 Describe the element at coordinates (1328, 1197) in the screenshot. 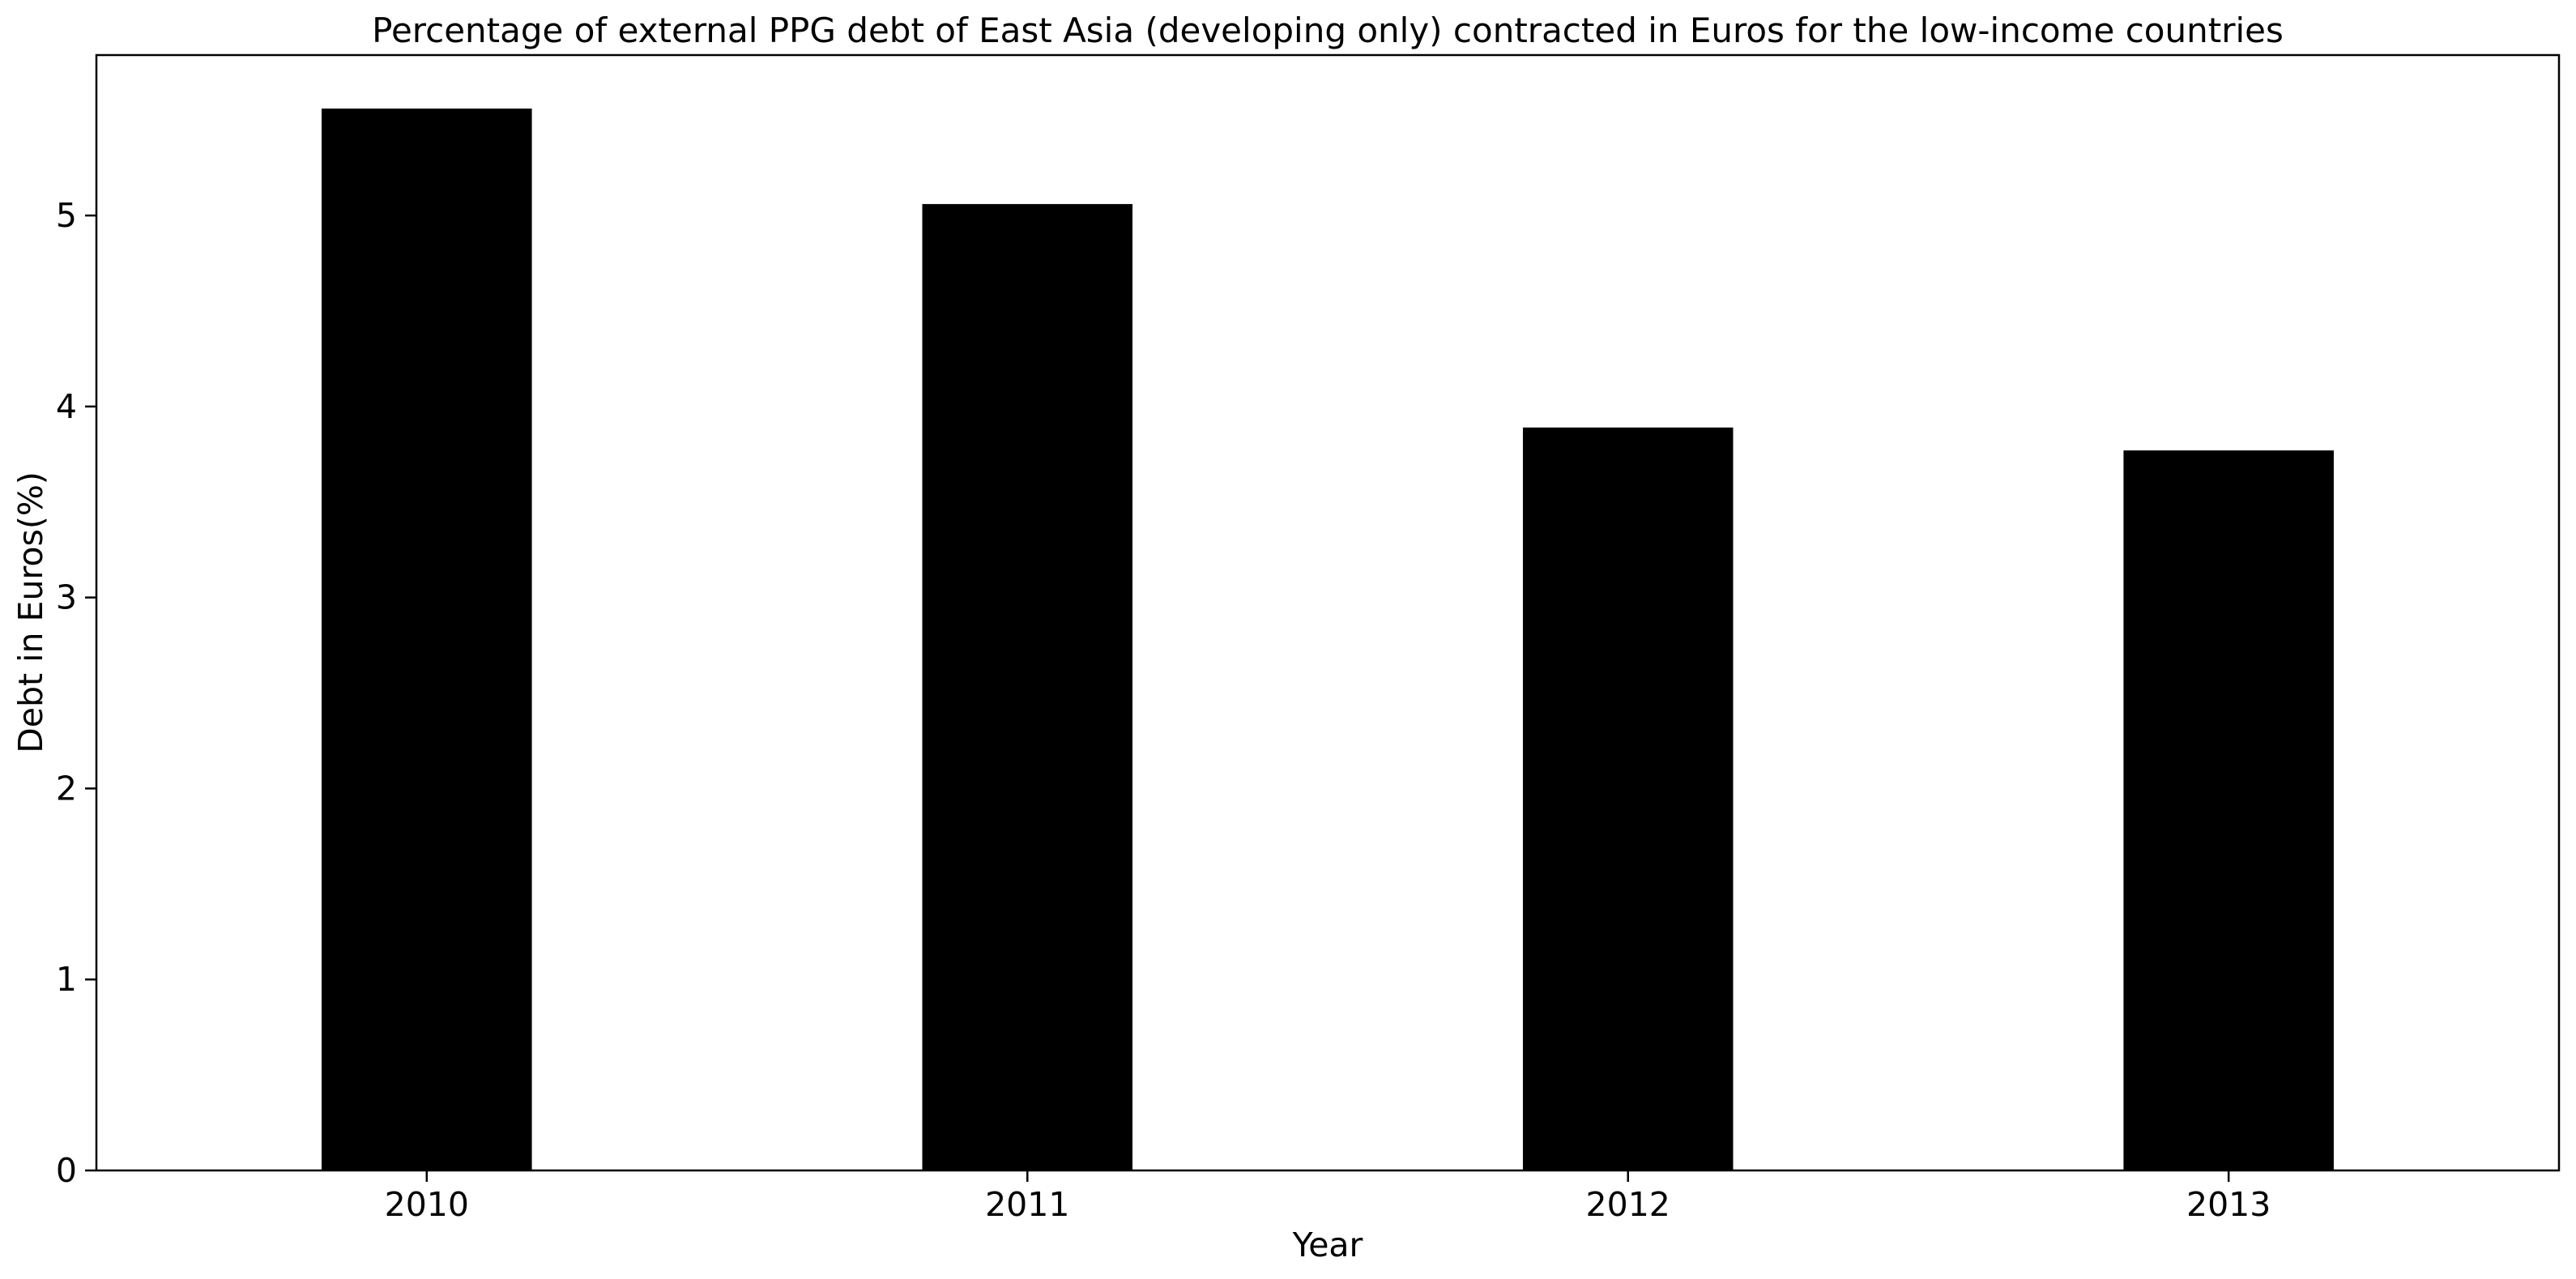

I see `x-axis: 2010 2011 2012 2013` at that location.